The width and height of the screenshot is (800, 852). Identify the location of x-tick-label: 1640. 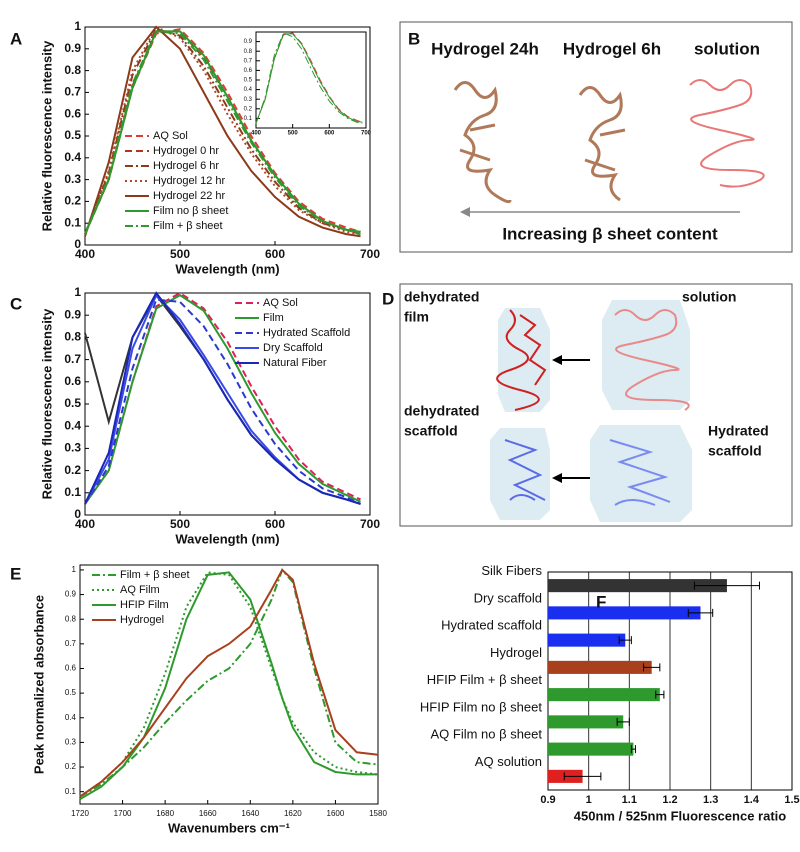
(250, 813).